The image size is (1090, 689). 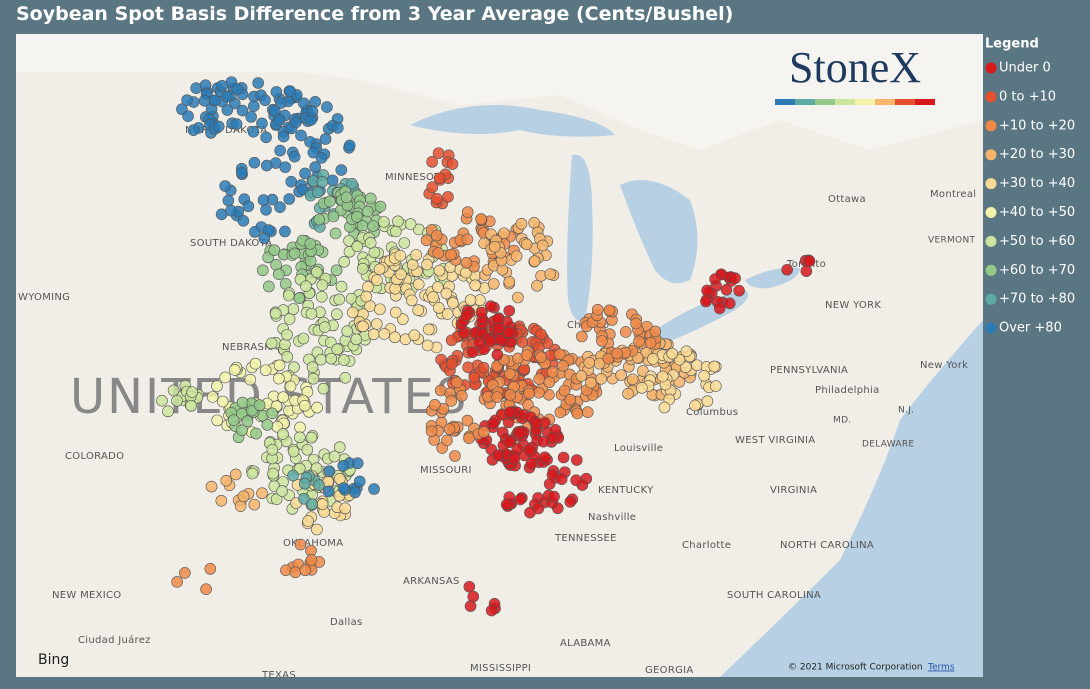 I want to click on lake-huron, so click(x=659, y=232).